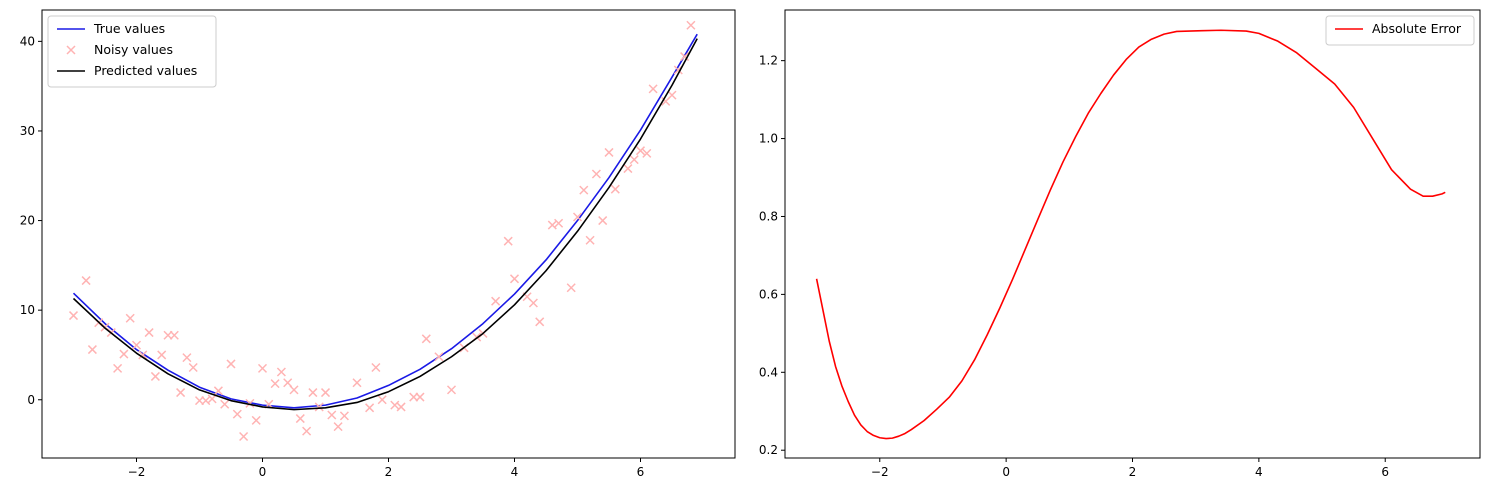 This screenshot has width=1489, height=489. I want to click on y-tick-label: 0.2, so click(768, 450).